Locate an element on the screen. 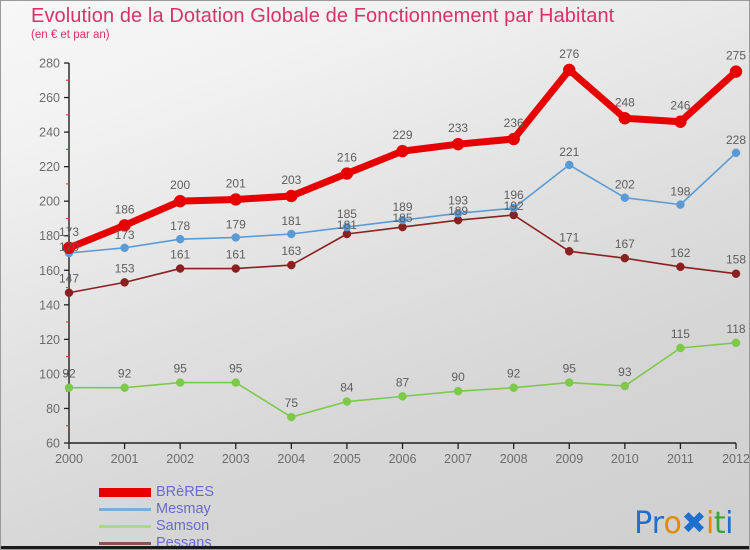 This screenshot has width=750, height=550. x-axis-tick-label: 2012 is located at coordinates (736, 459).